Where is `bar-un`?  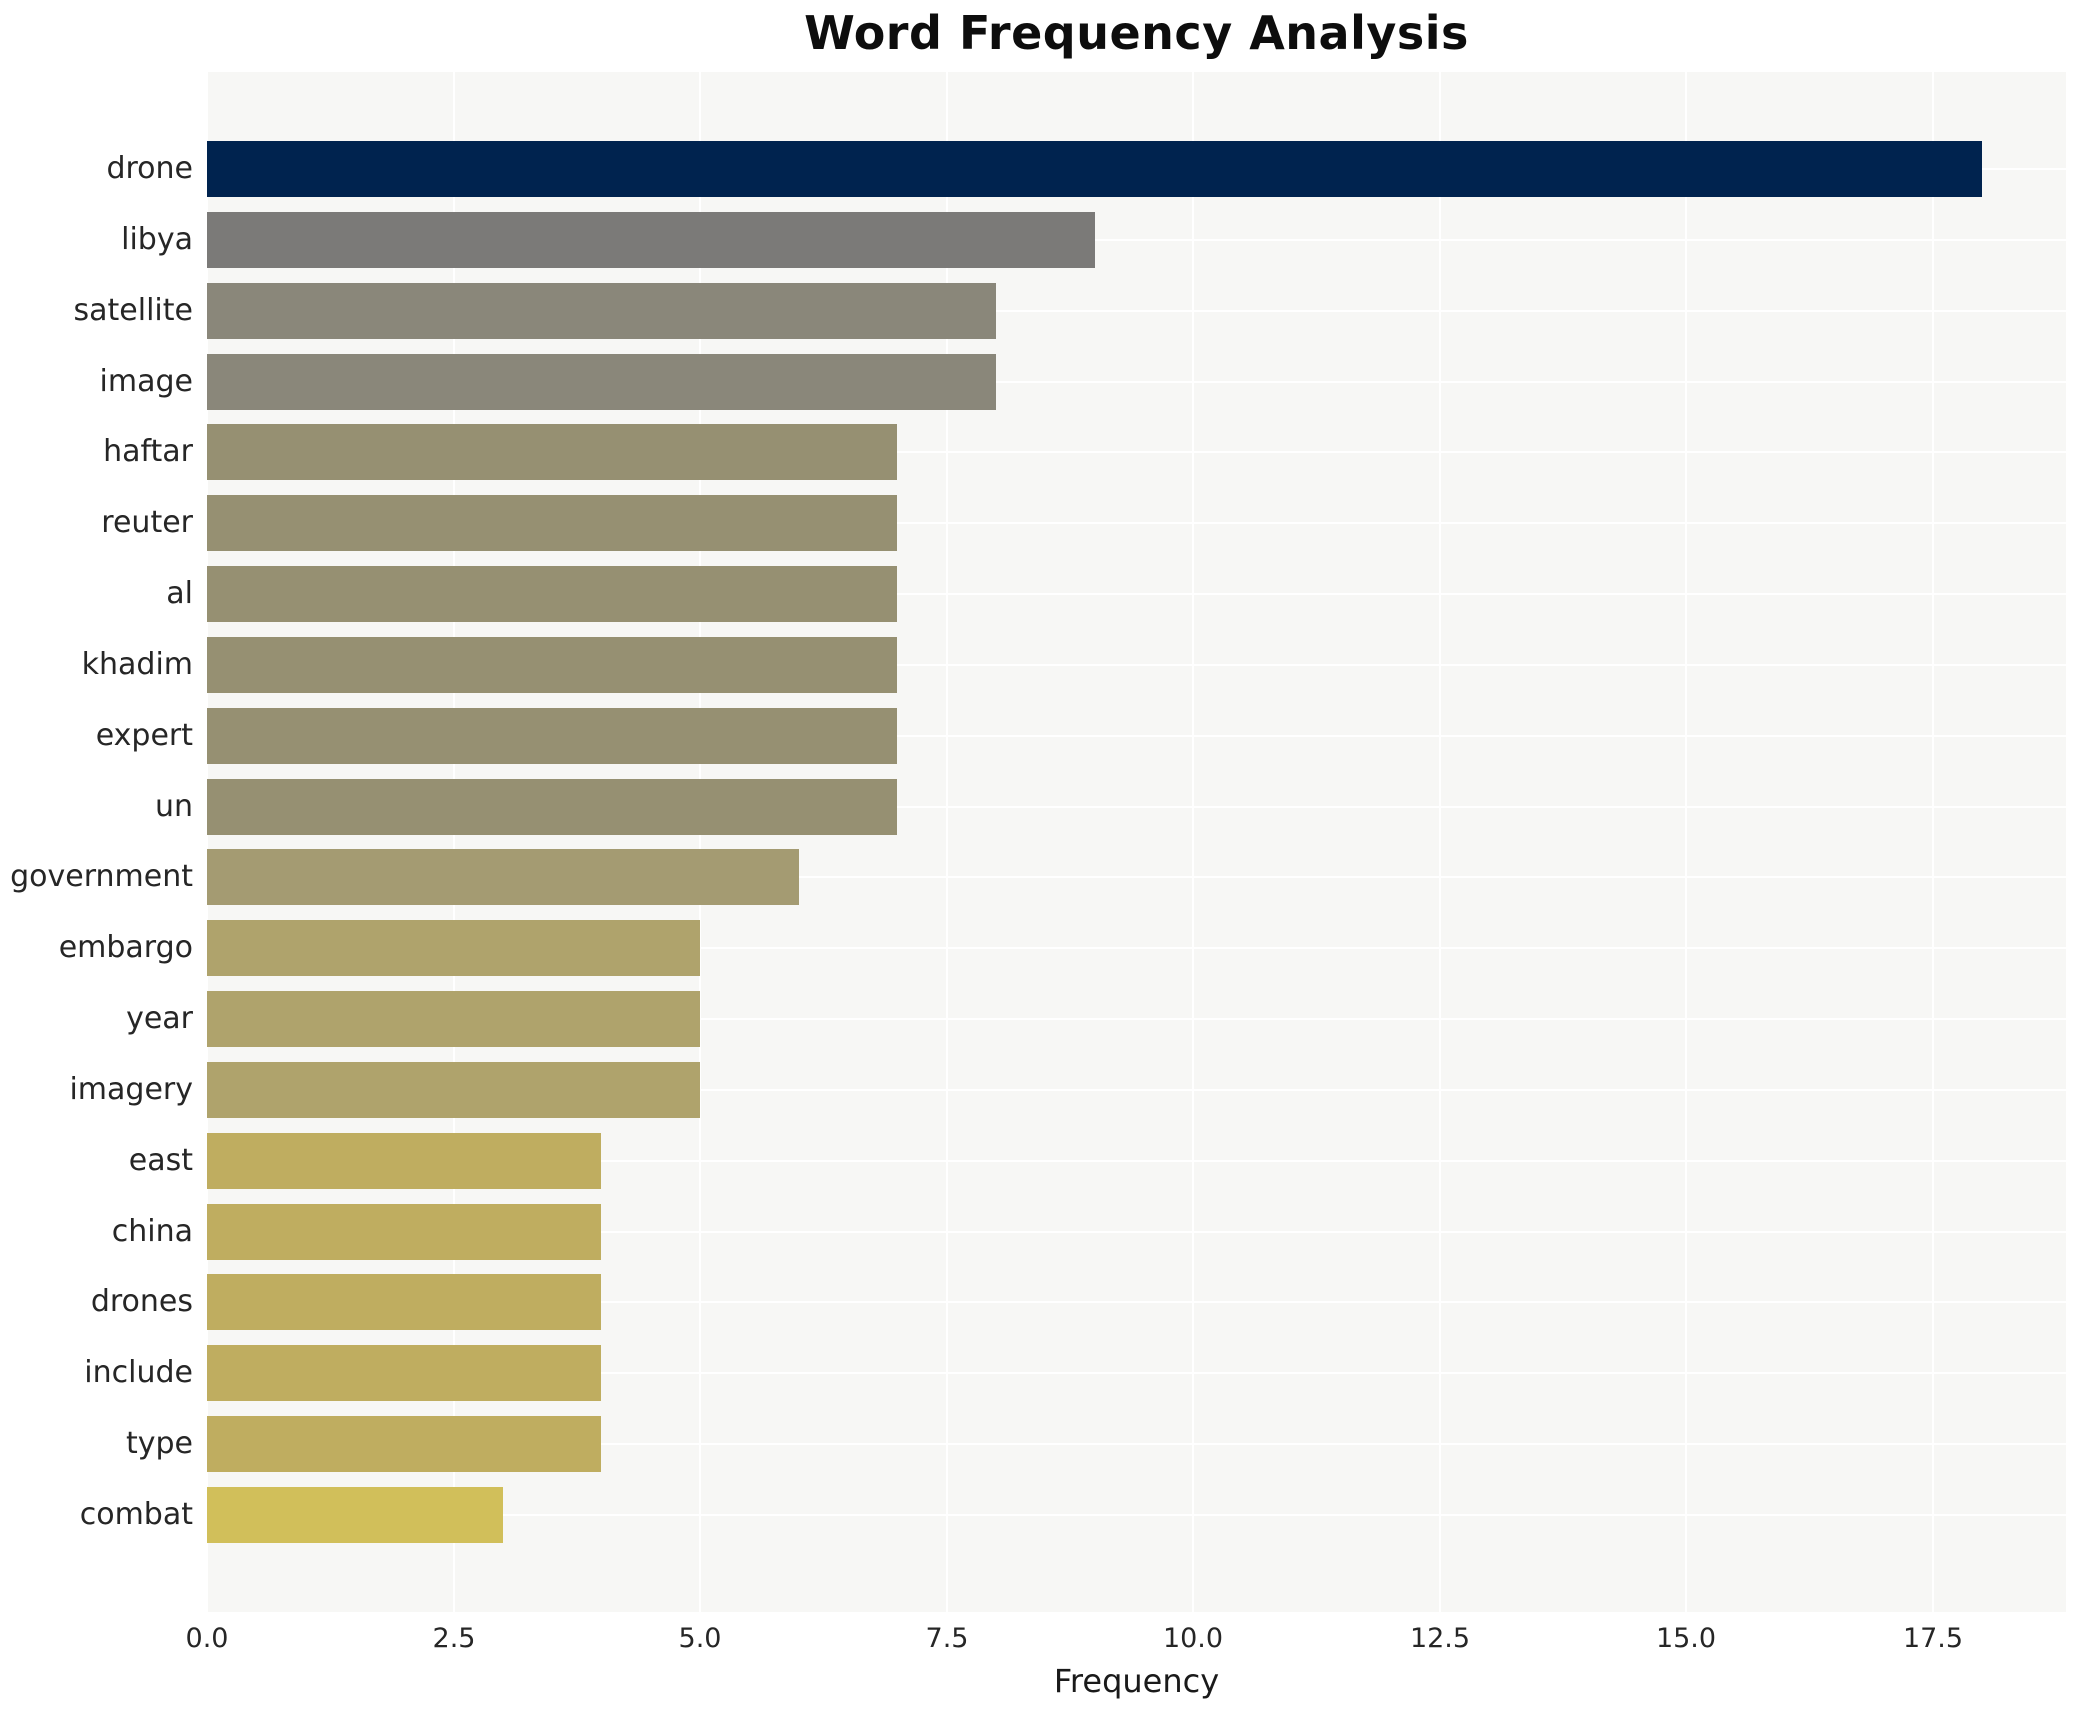 bar-un is located at coordinates (552, 807).